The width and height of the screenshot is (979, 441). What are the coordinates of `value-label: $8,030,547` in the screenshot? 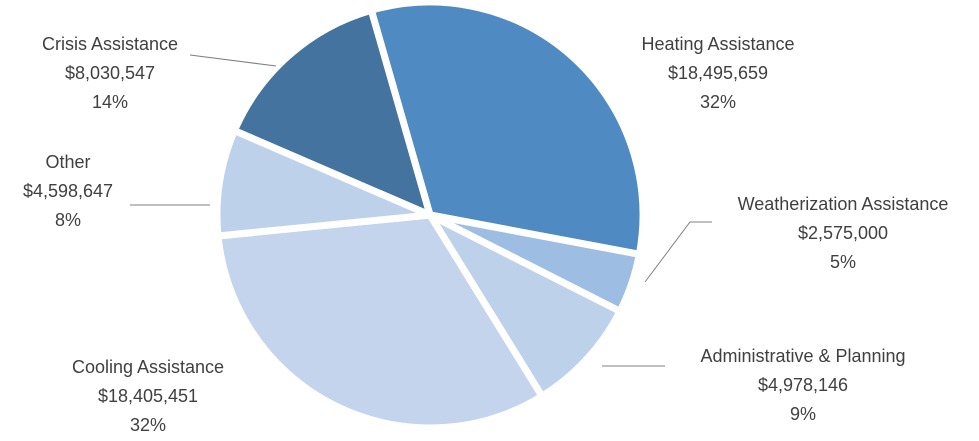 It's located at (110, 73).